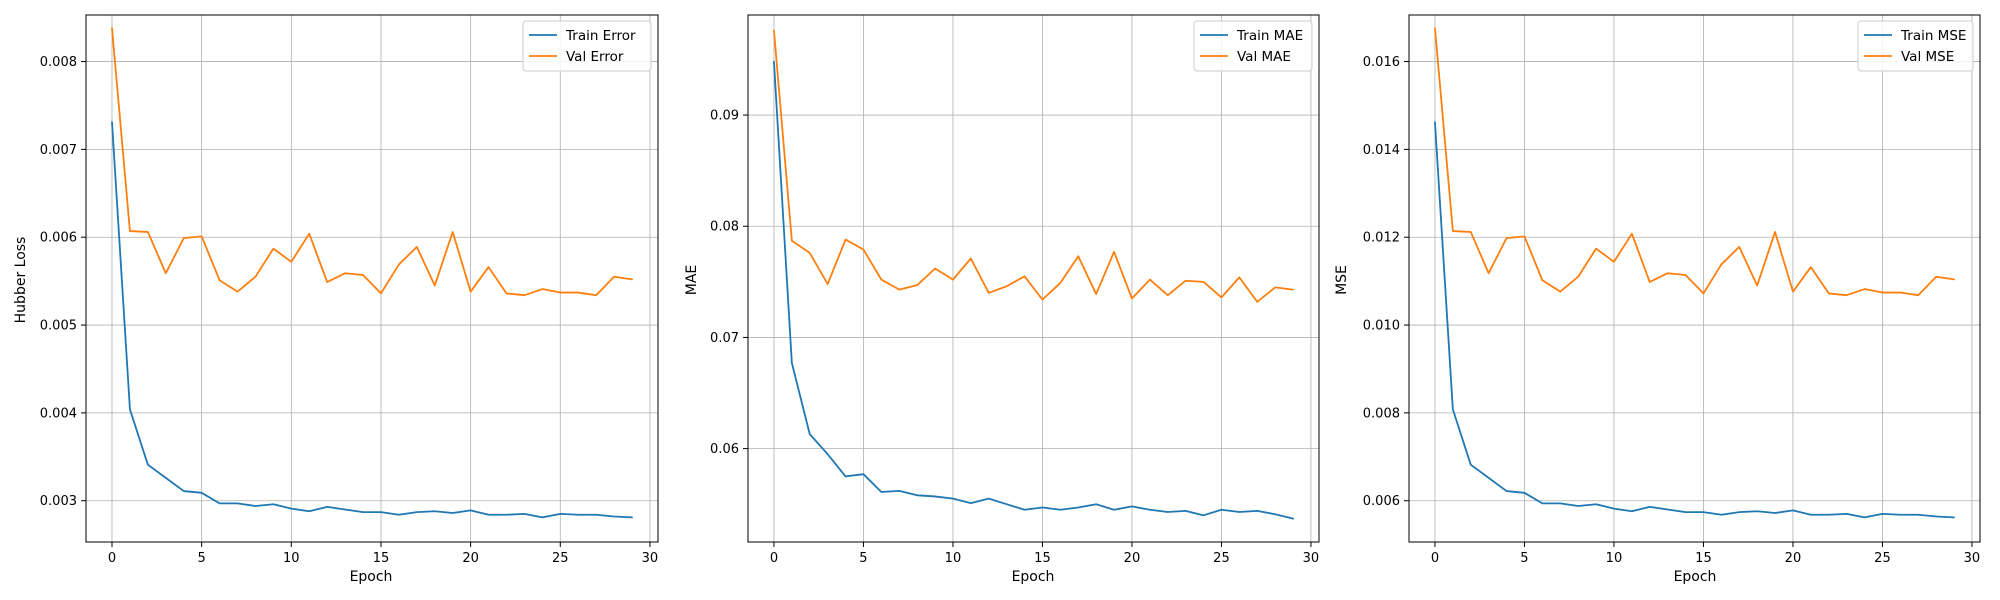  Describe the element at coordinates (291, 558) in the screenshot. I see `panel-0-xtick-label-2: 10` at that location.